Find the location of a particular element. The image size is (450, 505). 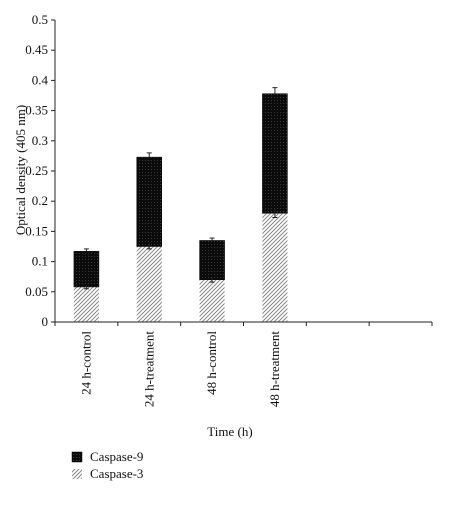

x-tick-label: 24 h-control is located at coordinates (85, 363).